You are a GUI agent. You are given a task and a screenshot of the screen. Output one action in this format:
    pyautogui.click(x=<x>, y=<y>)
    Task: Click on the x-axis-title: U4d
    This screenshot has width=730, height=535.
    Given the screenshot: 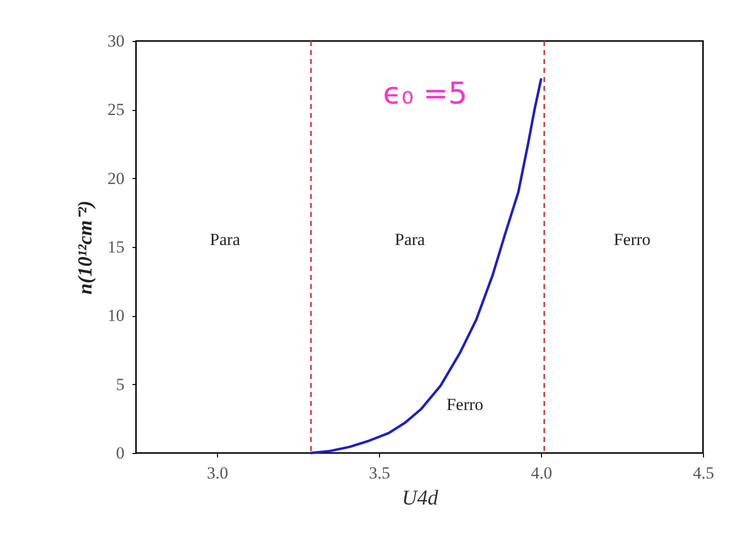 What is the action you would take?
    pyautogui.click(x=420, y=498)
    